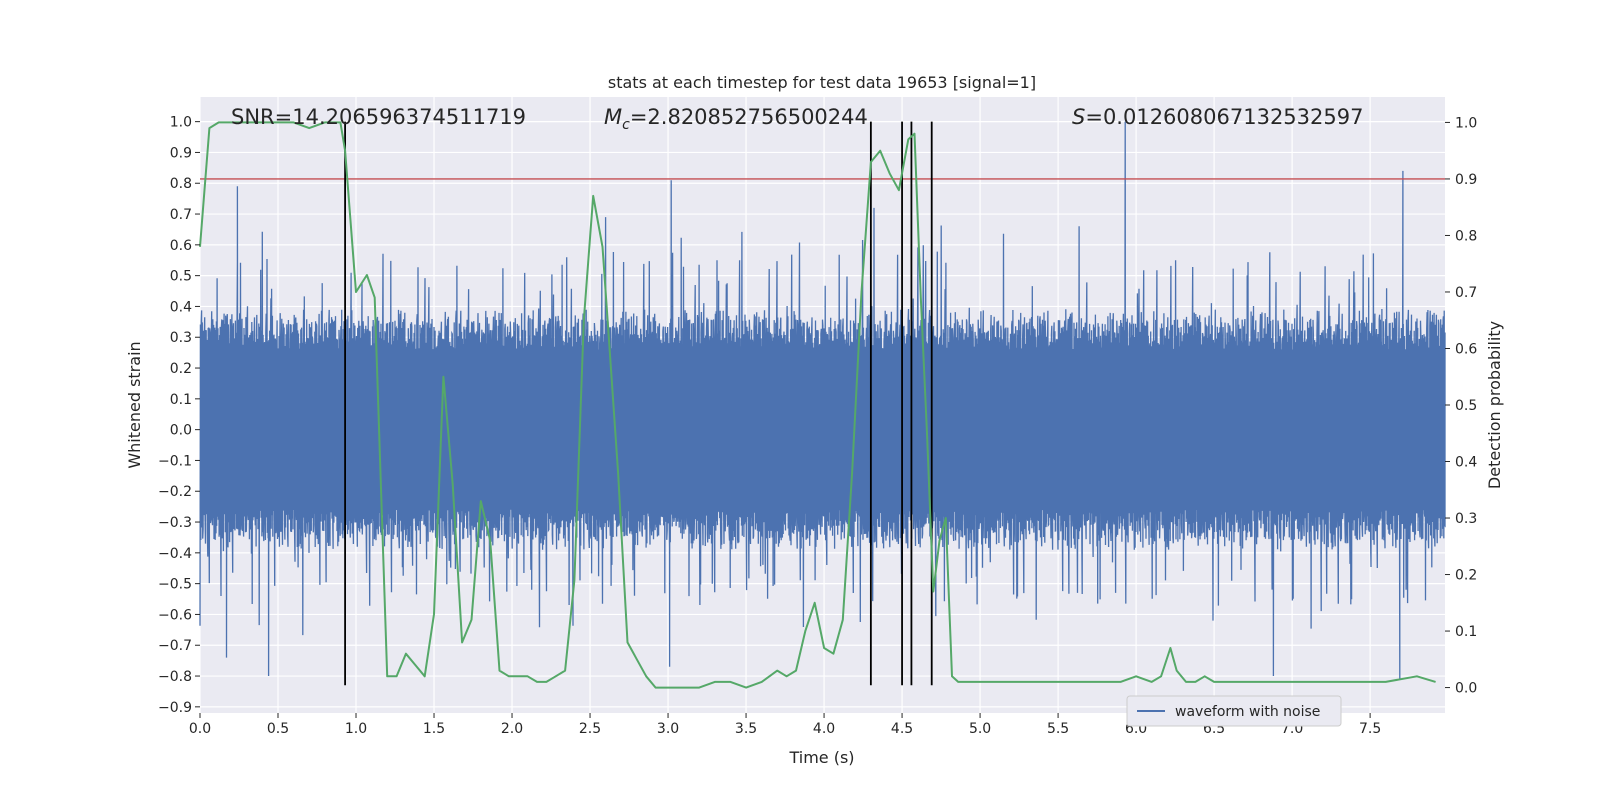 This screenshot has height=800, width=1600. What do you see at coordinates (1058, 729) in the screenshot?
I see `x-tick-label-11: 5.5` at bounding box center [1058, 729].